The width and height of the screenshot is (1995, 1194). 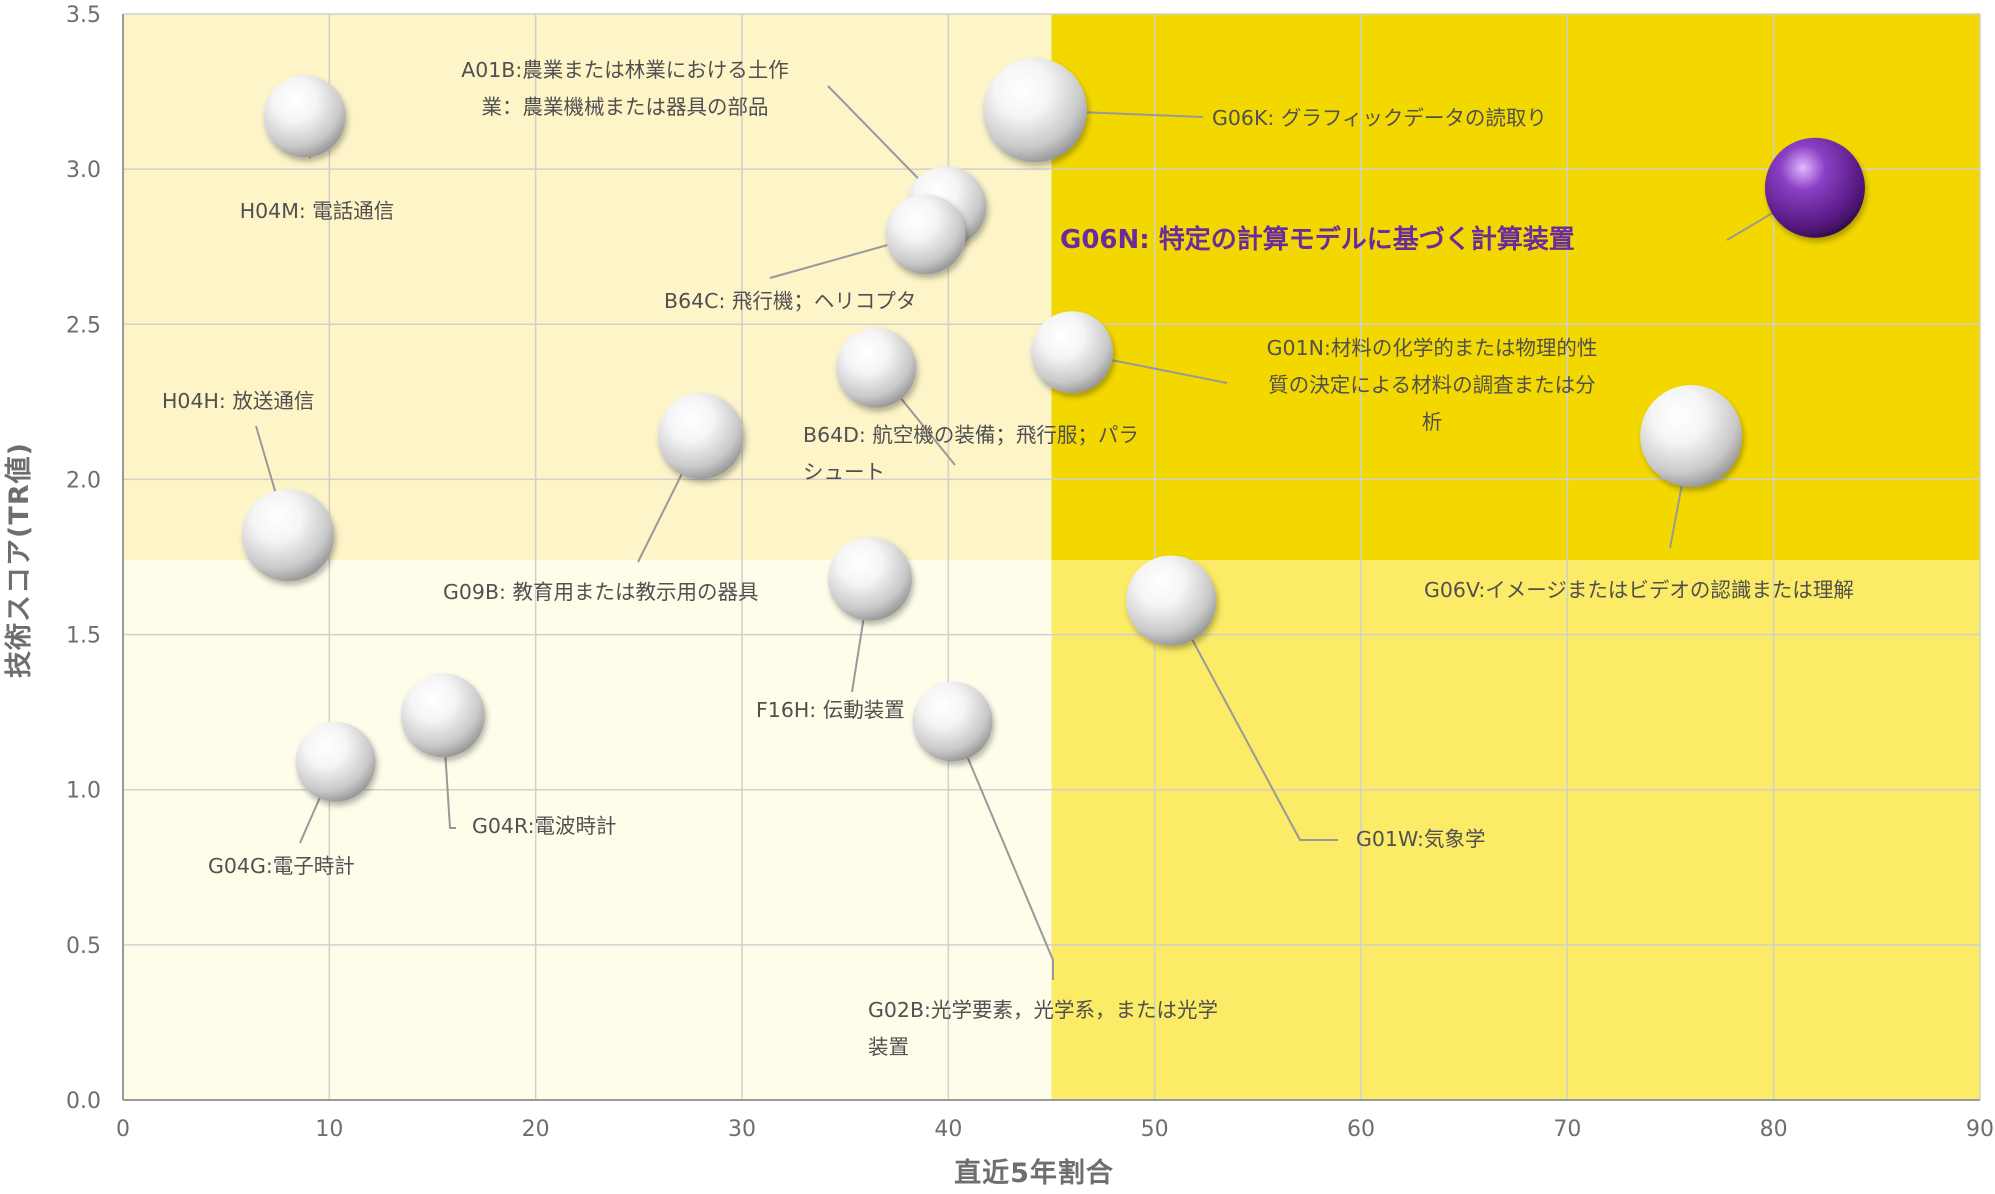 I want to click on bubble-label: G09B: 教育用または教示用の器具, so click(x=600, y=592).